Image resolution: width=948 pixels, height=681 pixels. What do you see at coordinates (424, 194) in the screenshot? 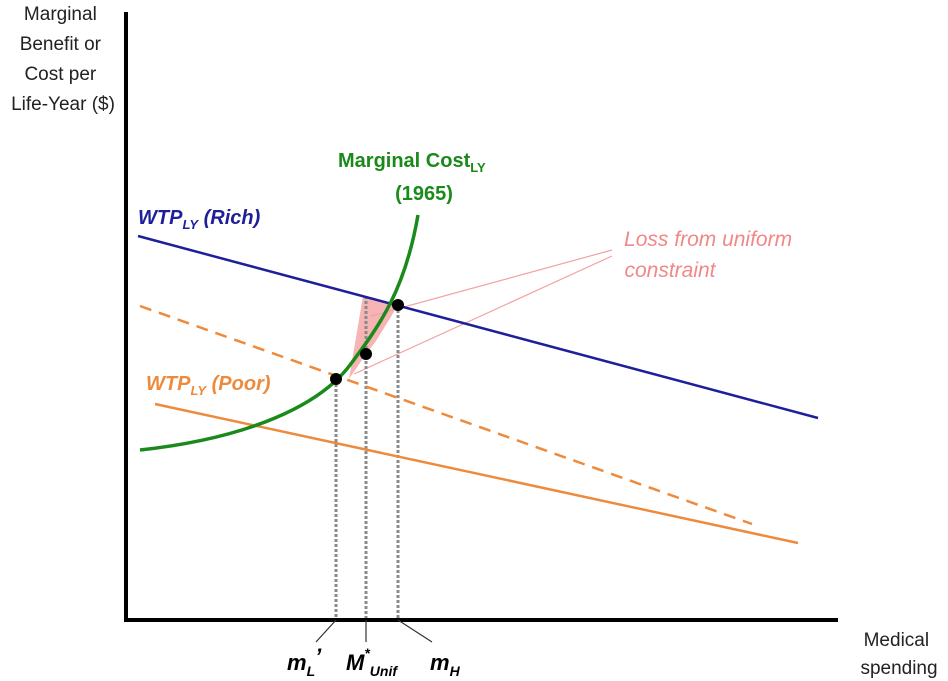
I see `marginal-cost-year-label: (1965)` at bounding box center [424, 194].